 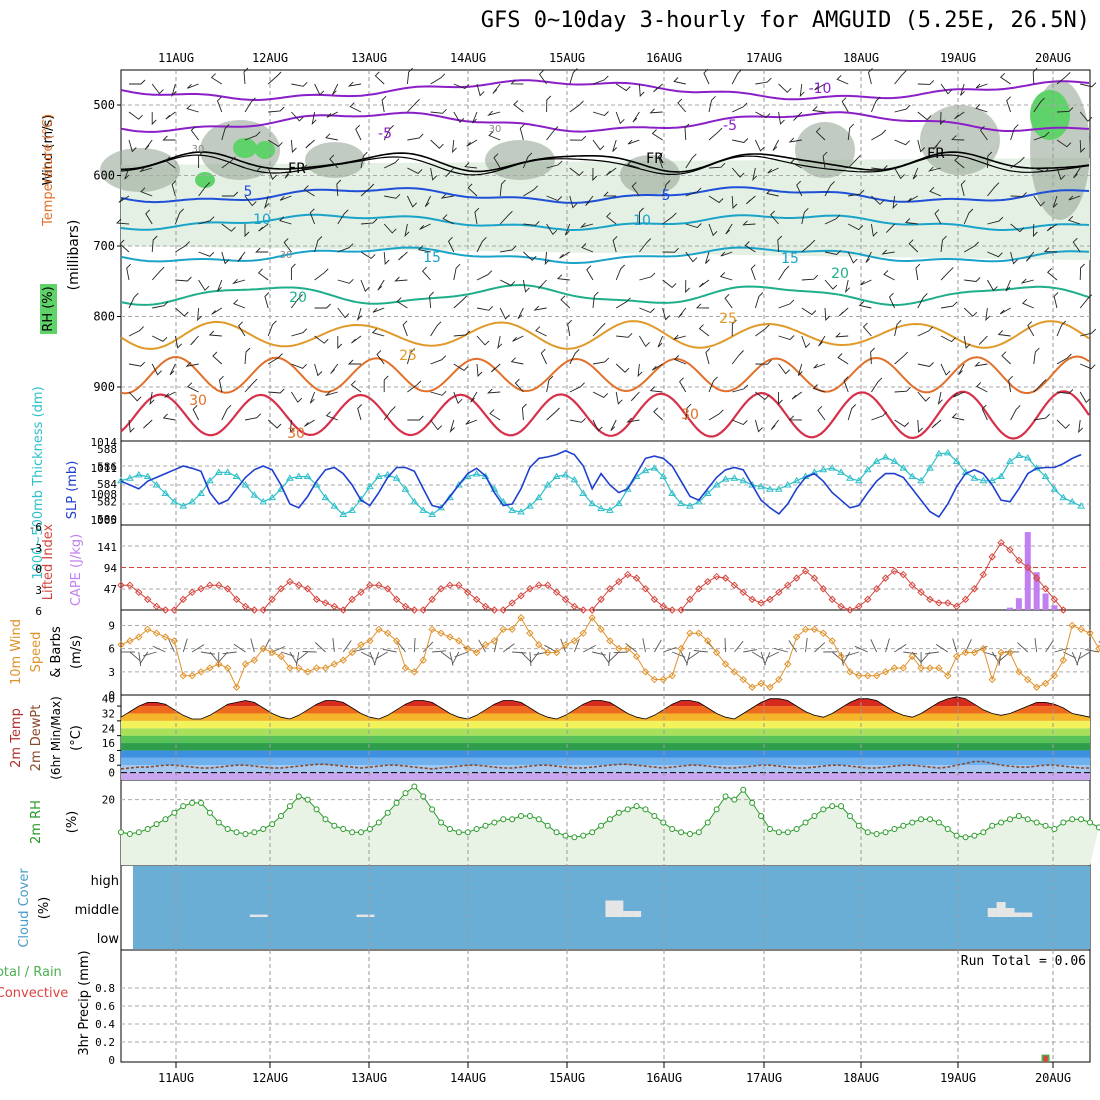 I want to click on rh2m-area, so click(x=610, y=825).